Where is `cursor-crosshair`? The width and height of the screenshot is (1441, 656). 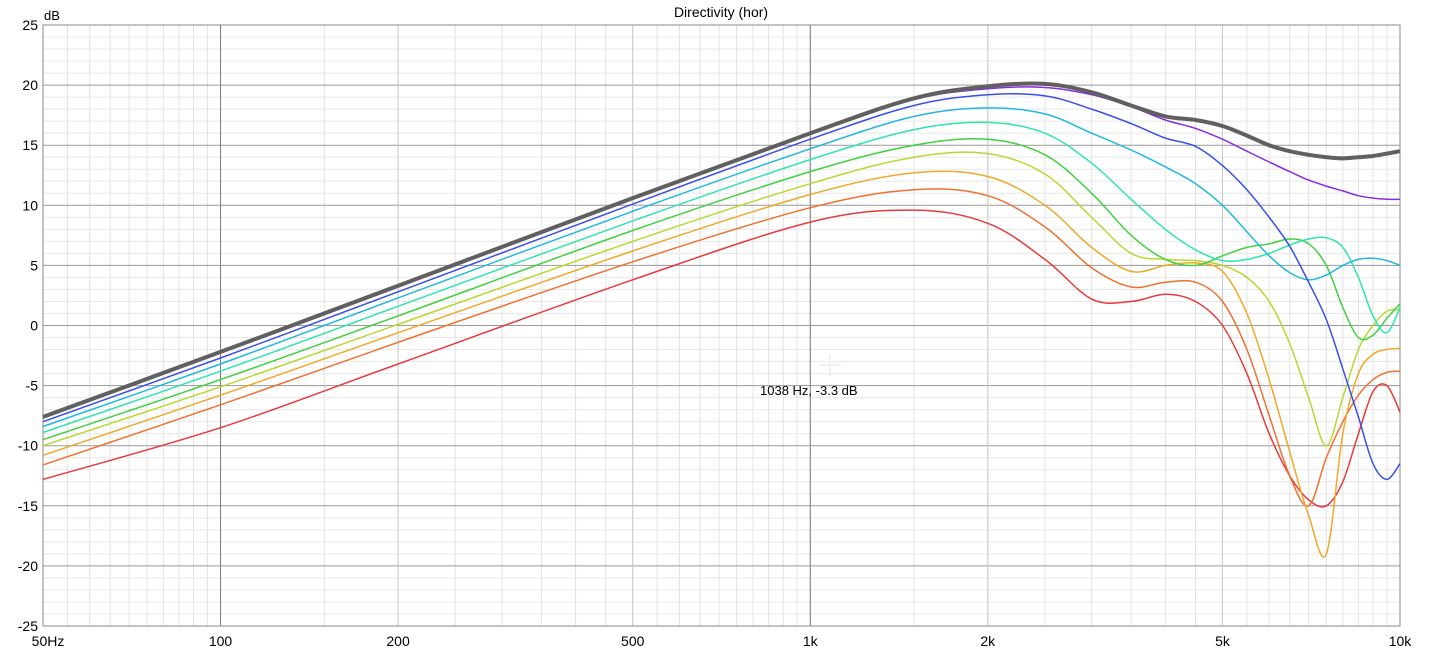 cursor-crosshair is located at coordinates (829, 365).